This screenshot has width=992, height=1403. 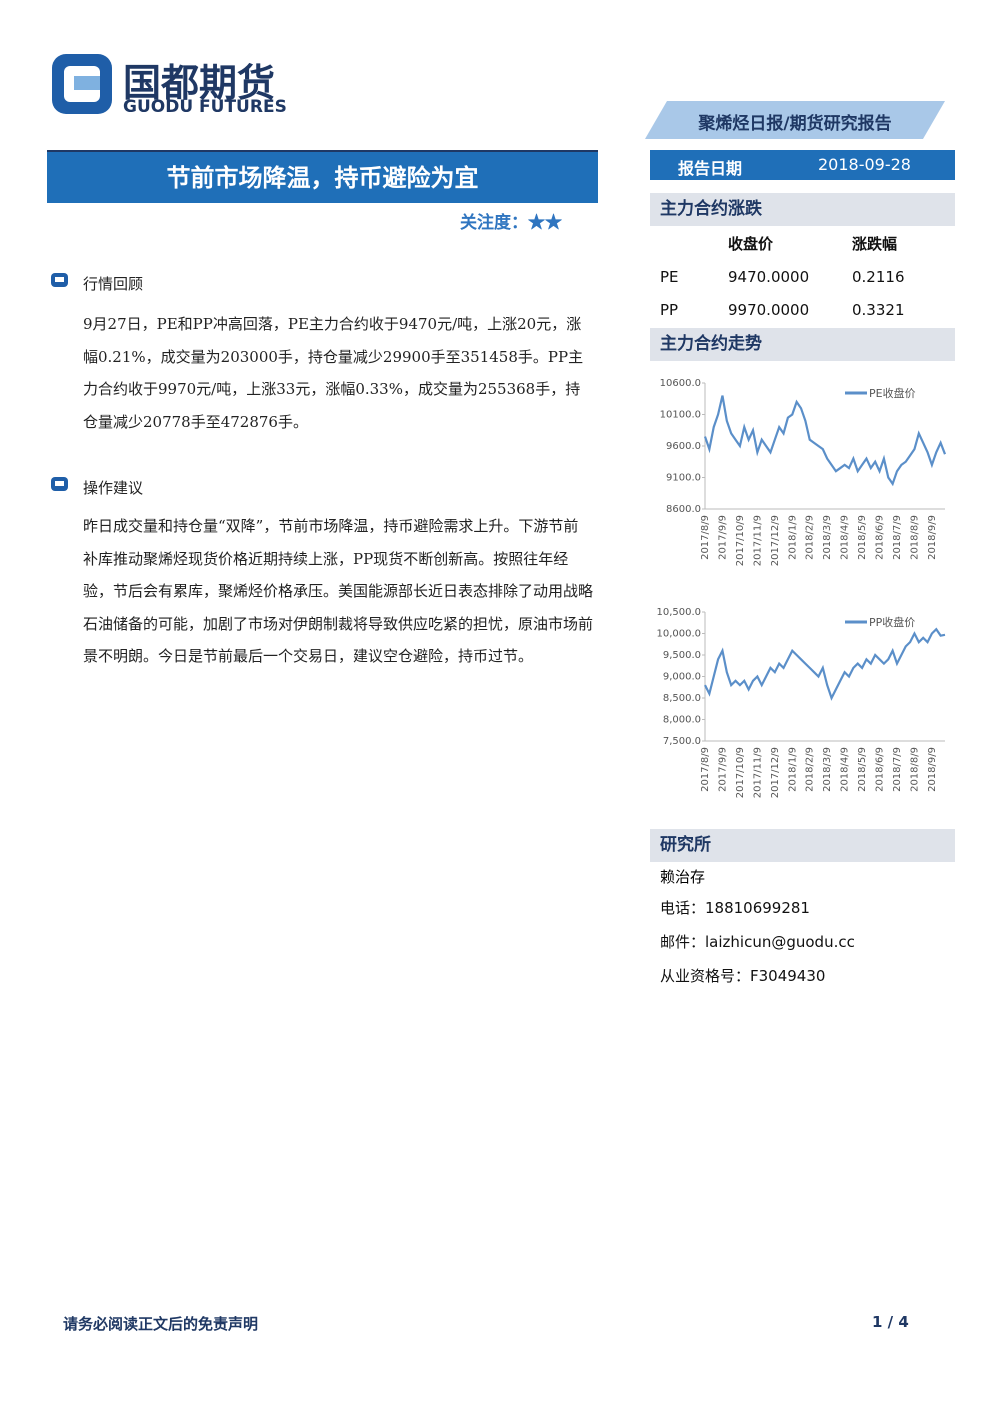 What do you see at coordinates (751, 244) in the screenshot?
I see `table-header: 收盘价` at bounding box center [751, 244].